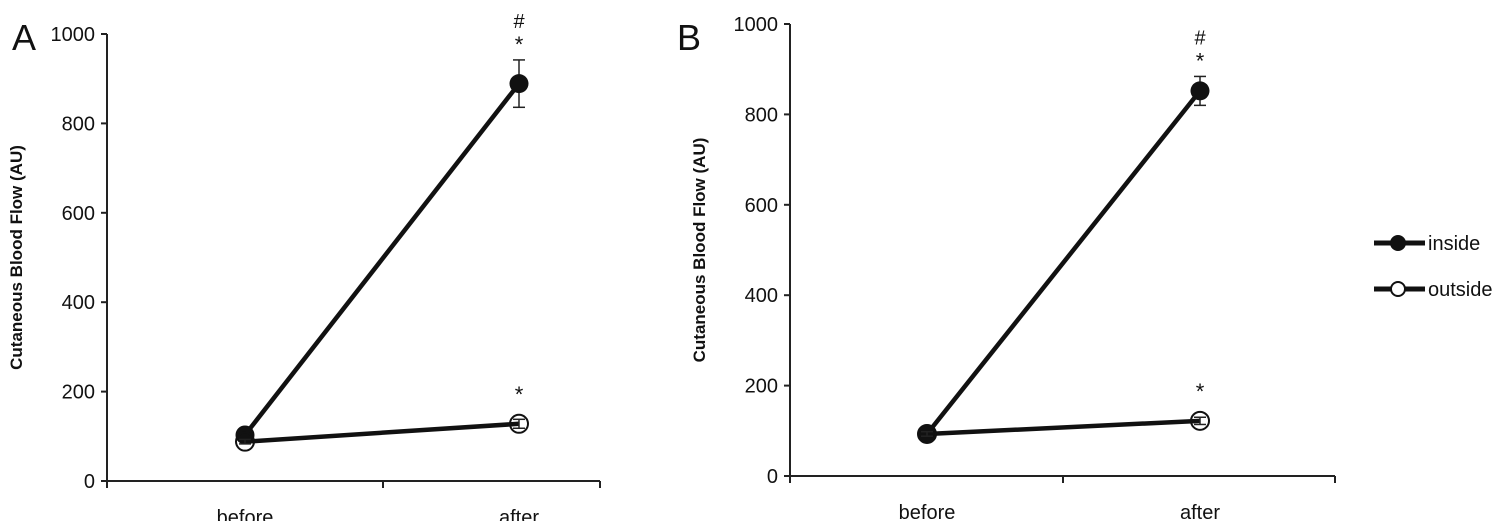 This screenshot has height=521, width=1503. Describe the element at coordinates (1398, 243) in the screenshot. I see `legend-marker-filled-icon` at that location.